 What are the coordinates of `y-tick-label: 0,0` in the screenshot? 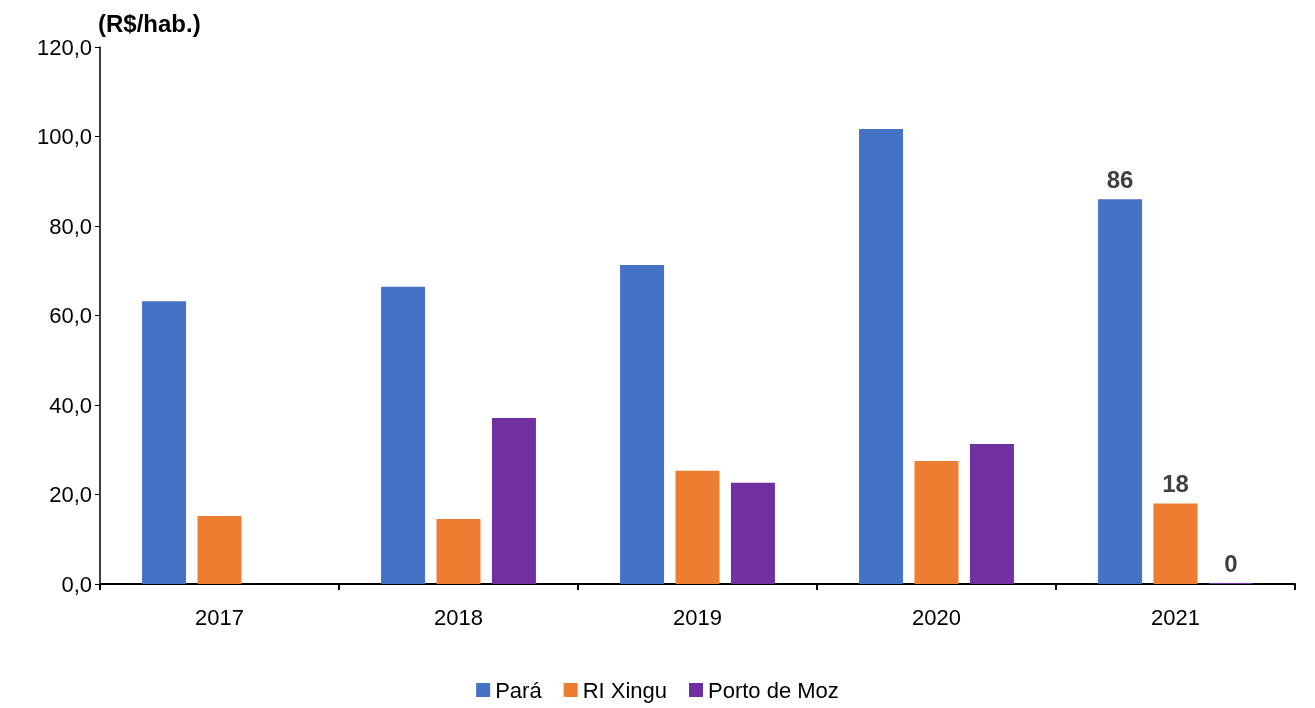 It's located at (76, 584).